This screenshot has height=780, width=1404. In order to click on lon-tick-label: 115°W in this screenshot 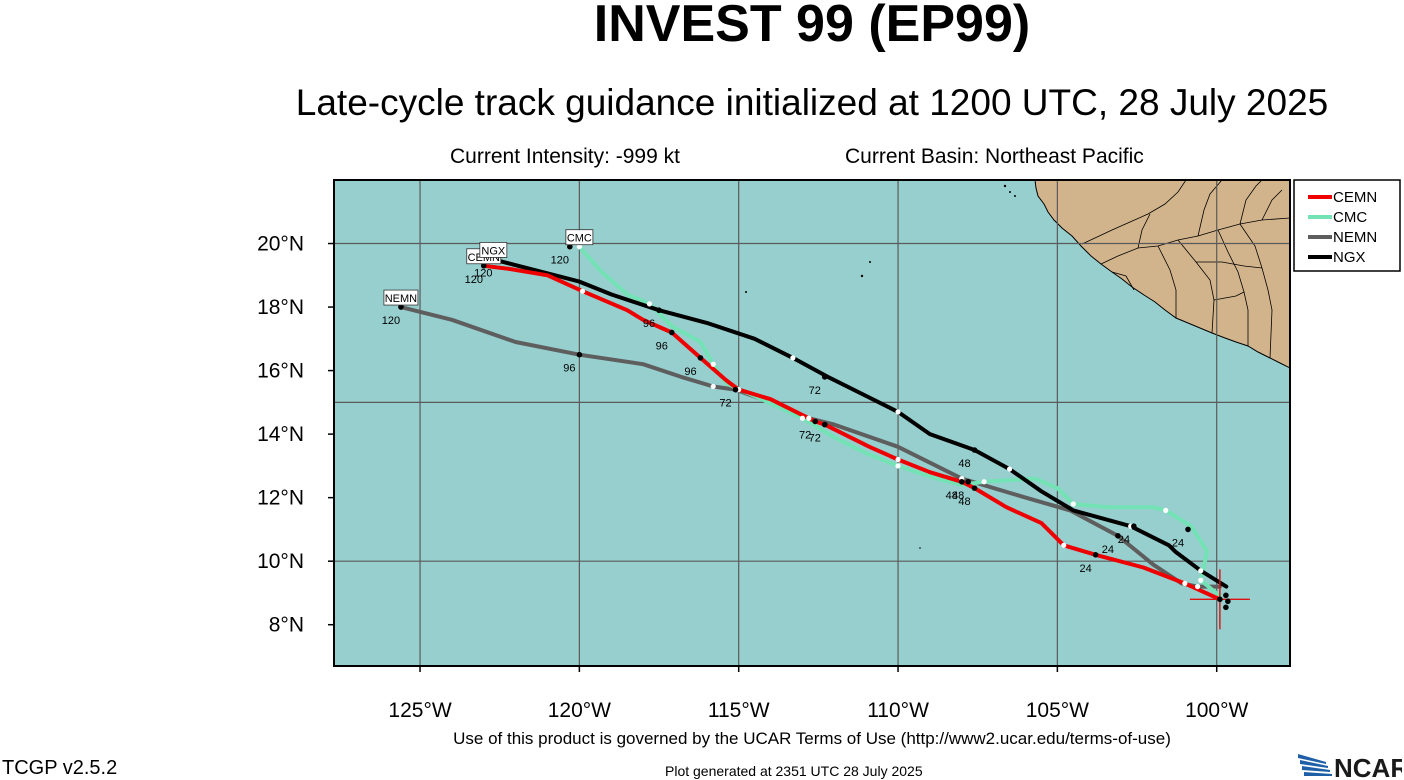, I will do `click(739, 710)`.